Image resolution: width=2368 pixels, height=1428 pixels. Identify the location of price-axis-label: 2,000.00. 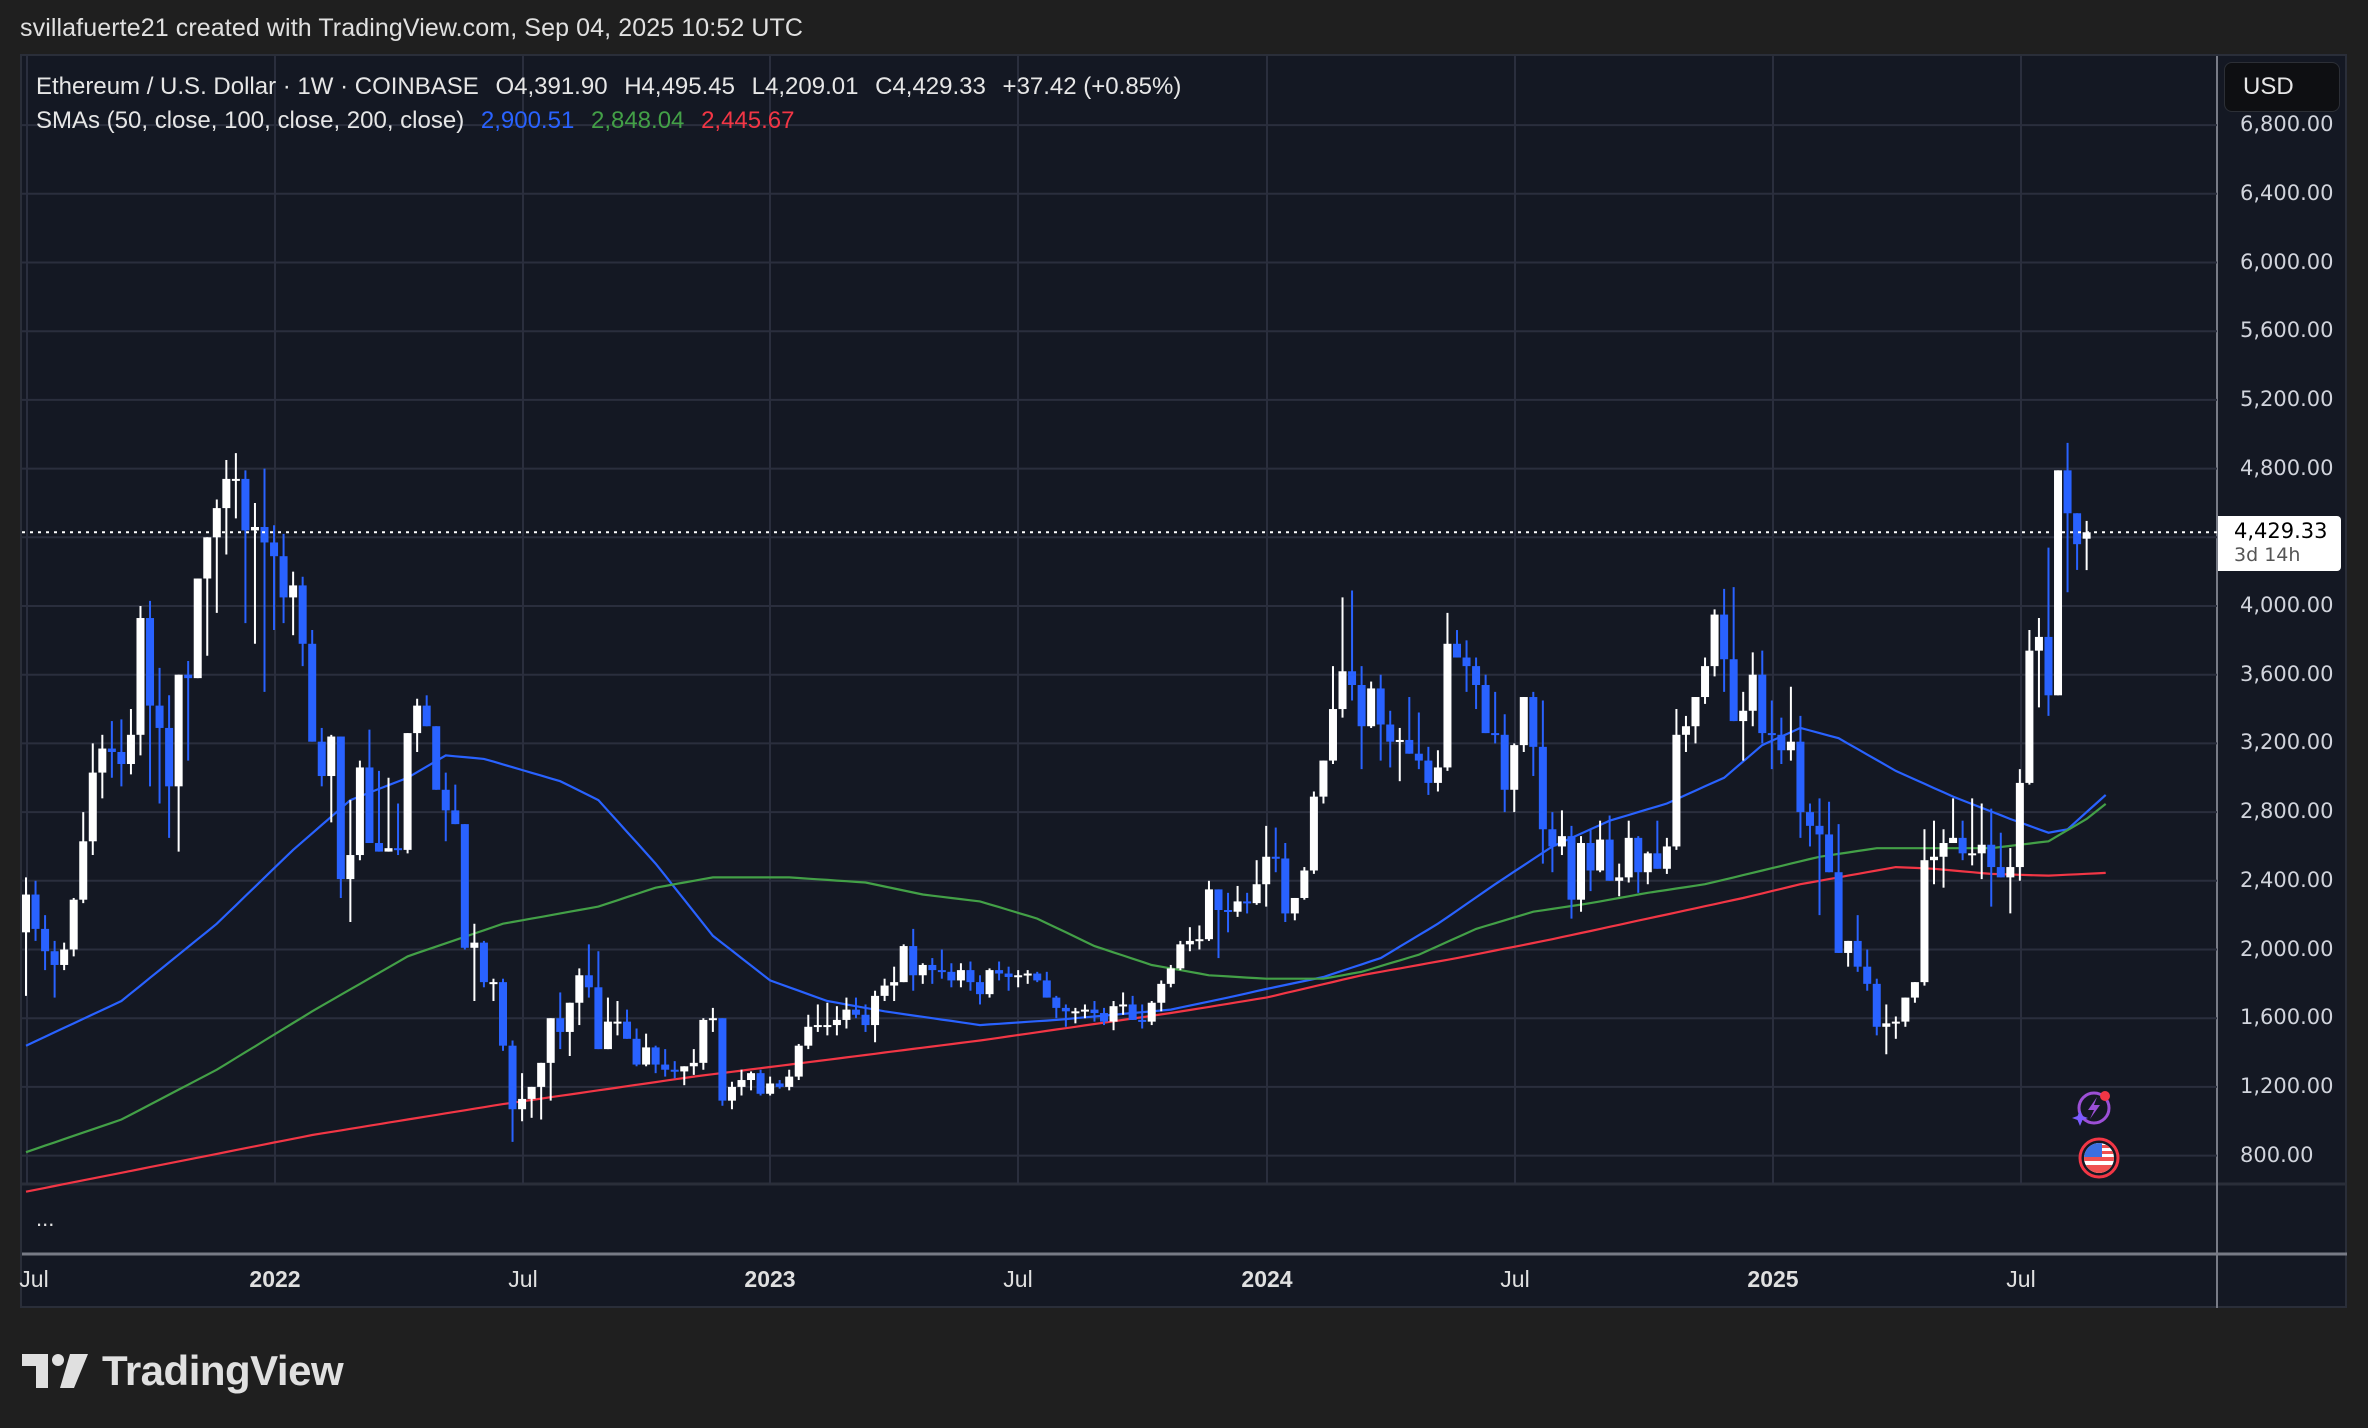
(2287, 948).